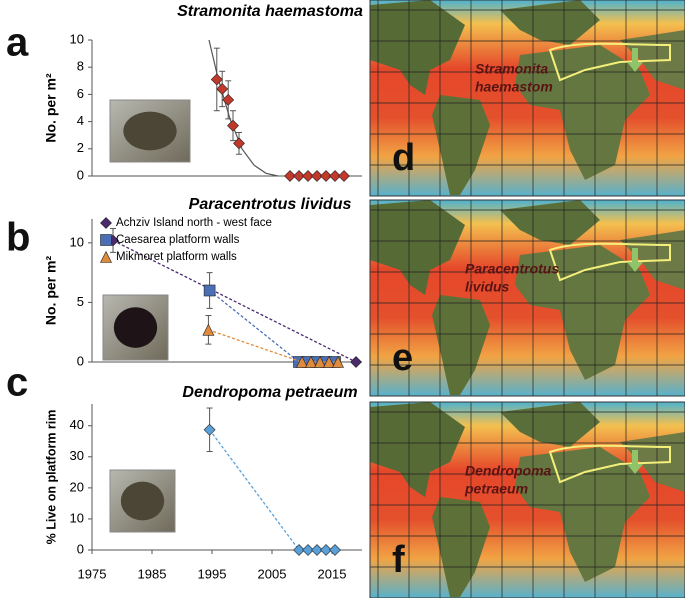  Describe the element at coordinates (514, 87) in the screenshot. I see `map-species-label: haemastom` at that location.